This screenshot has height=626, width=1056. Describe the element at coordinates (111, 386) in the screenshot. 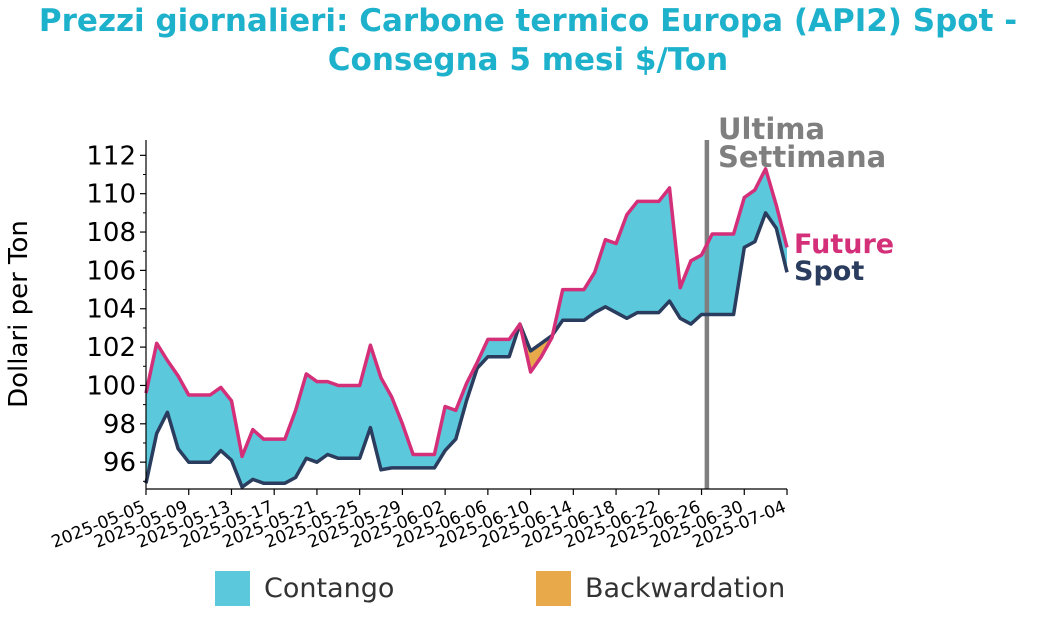

I see `y-tick-label-100: 100` at that location.